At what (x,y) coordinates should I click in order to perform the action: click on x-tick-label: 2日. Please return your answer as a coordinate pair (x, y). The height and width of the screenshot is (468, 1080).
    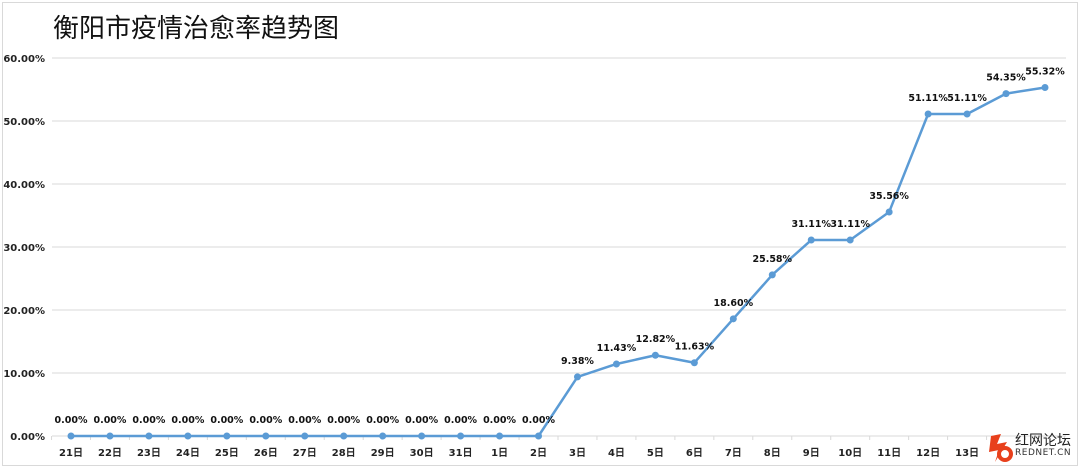
    Looking at the image, I should click on (538, 453).